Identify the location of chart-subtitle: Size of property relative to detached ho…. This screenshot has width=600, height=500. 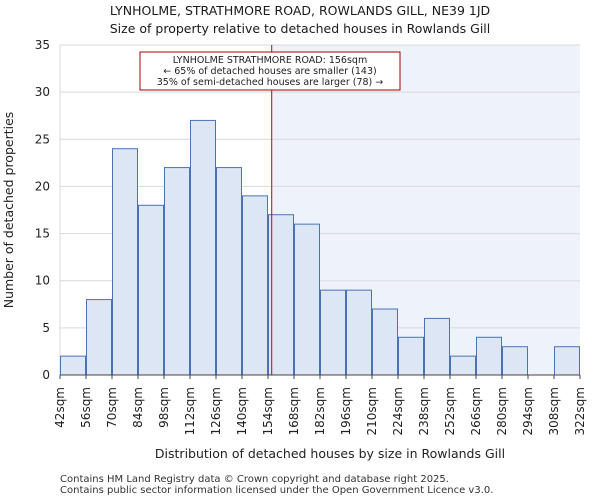
(300, 28).